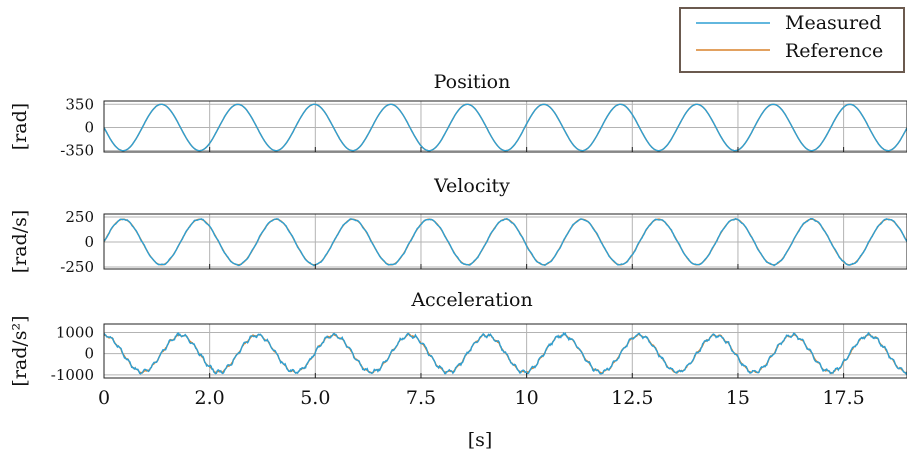  Describe the element at coordinates (210, 398) in the screenshot. I see `x-tick-label: 2.0` at that location.